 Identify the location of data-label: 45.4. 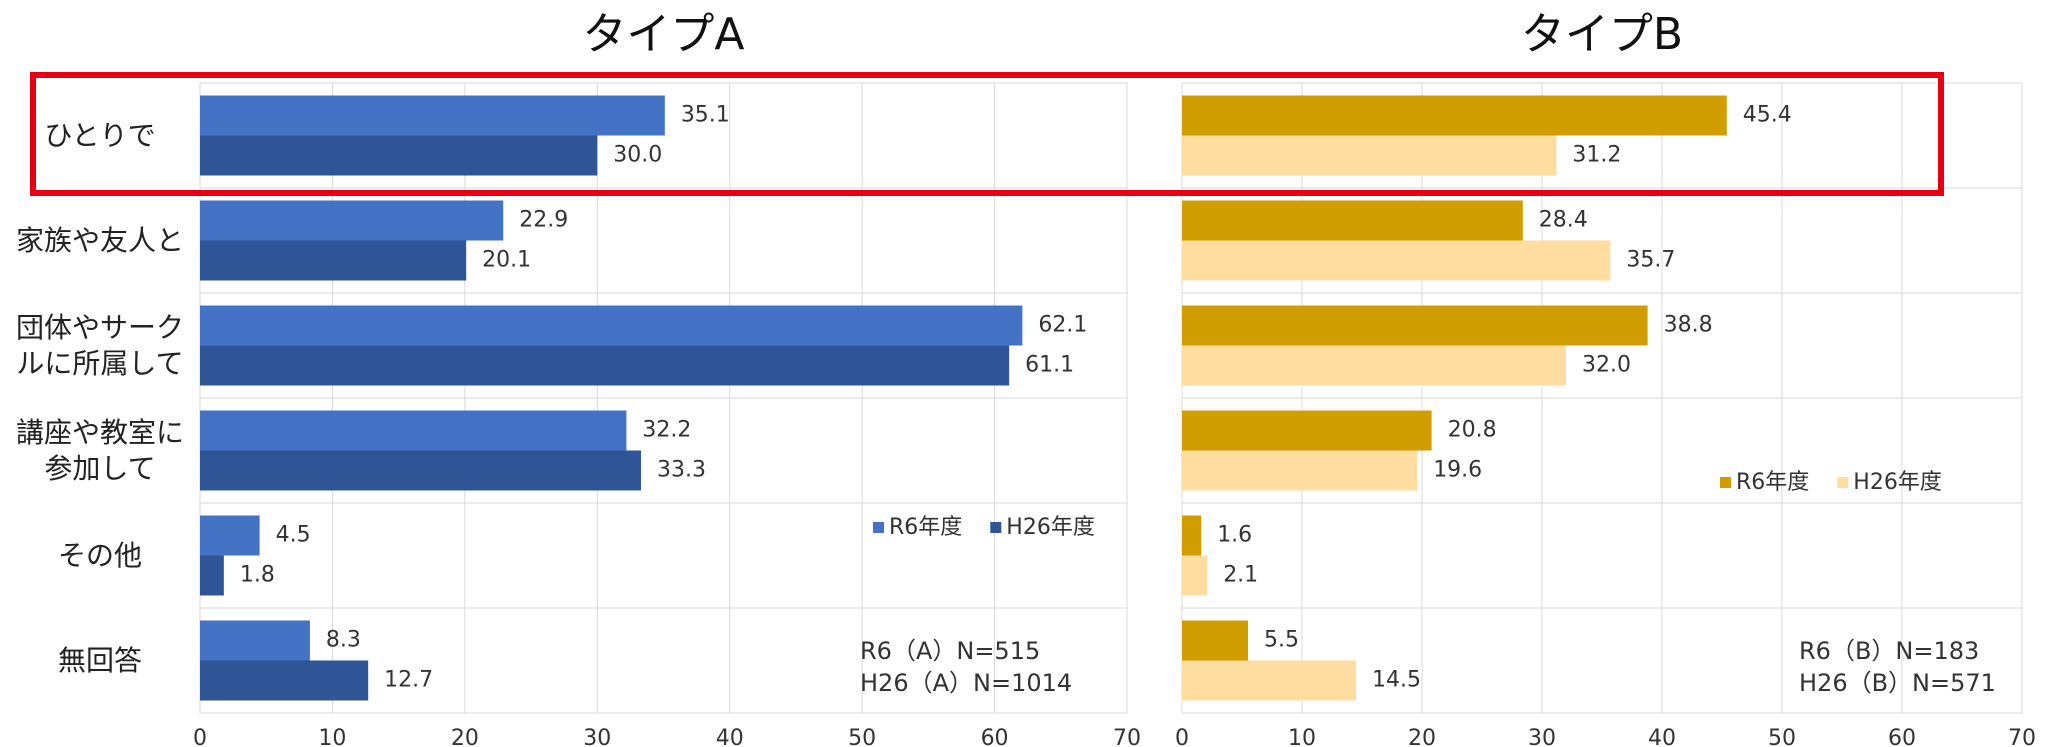
(1767, 115).